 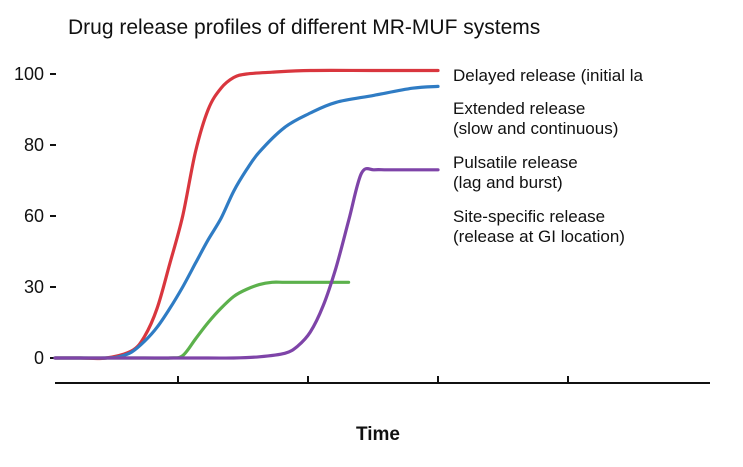 What do you see at coordinates (539, 236) in the screenshot?
I see `legend-site-specific-line2: (release at GI location)` at bounding box center [539, 236].